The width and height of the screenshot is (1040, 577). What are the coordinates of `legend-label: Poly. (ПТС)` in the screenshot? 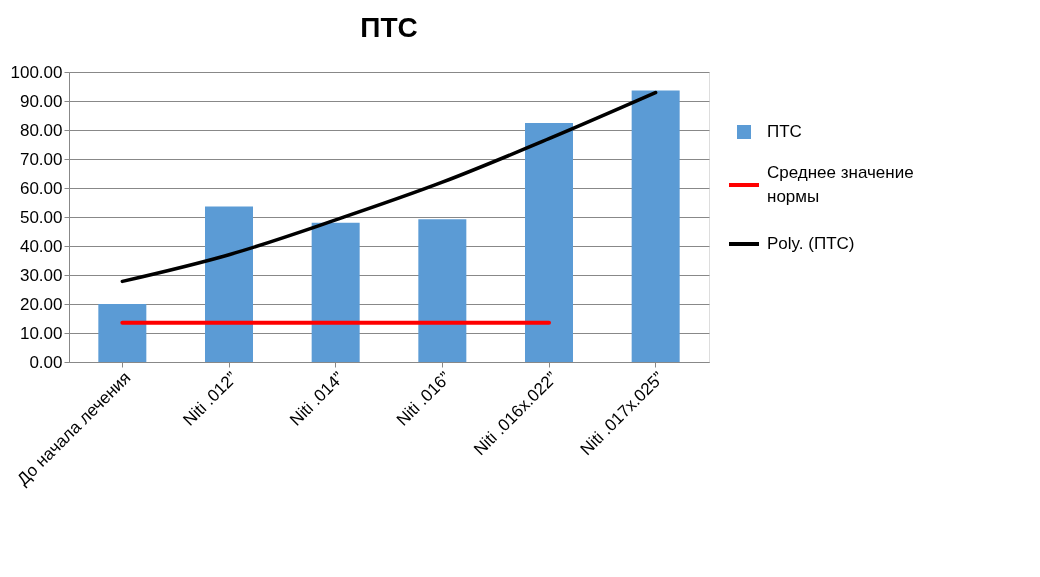 It's located at (811, 243).